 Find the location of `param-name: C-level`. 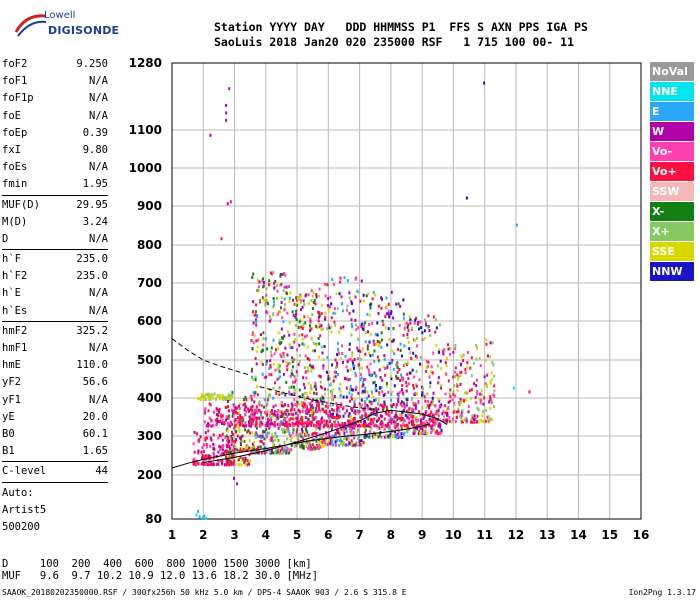

param-name: C-level is located at coordinates (24, 471).